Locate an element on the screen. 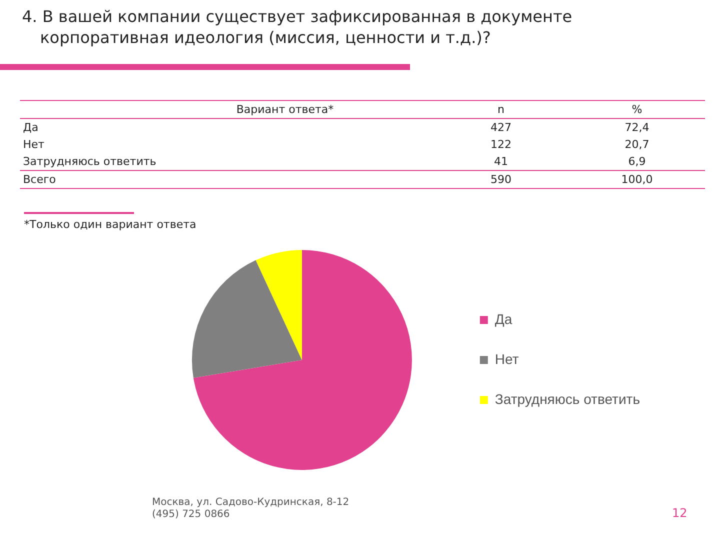  text: n is located at coordinates (501, 109).